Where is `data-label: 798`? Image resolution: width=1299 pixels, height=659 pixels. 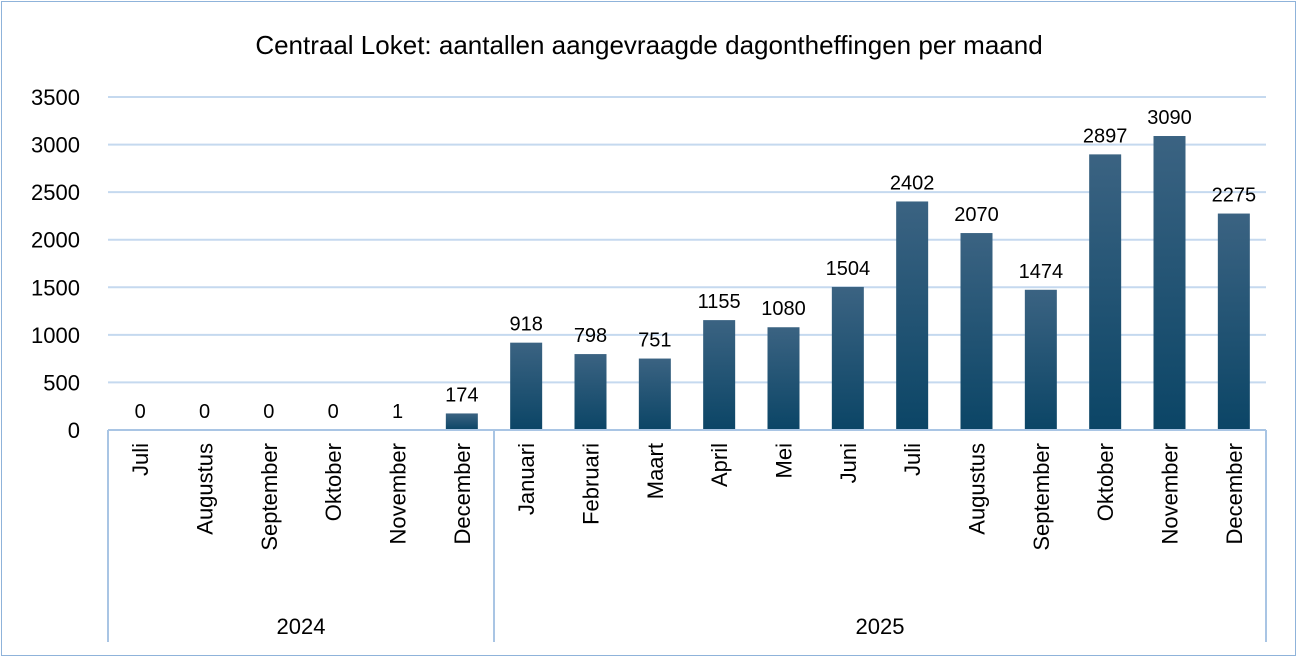
data-label: 798 is located at coordinates (590, 336).